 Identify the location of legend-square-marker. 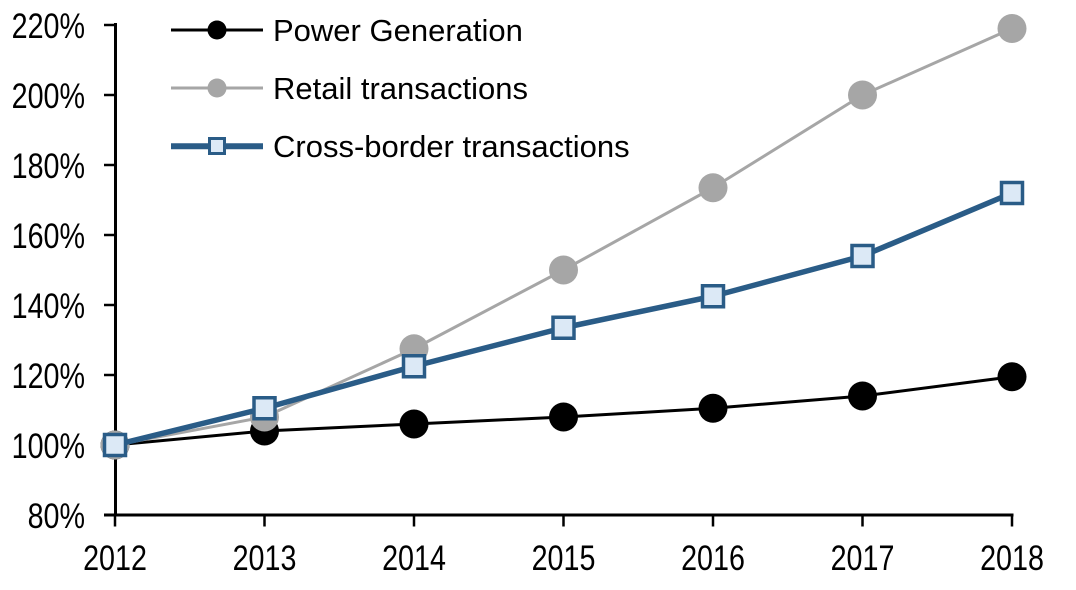
(217, 146).